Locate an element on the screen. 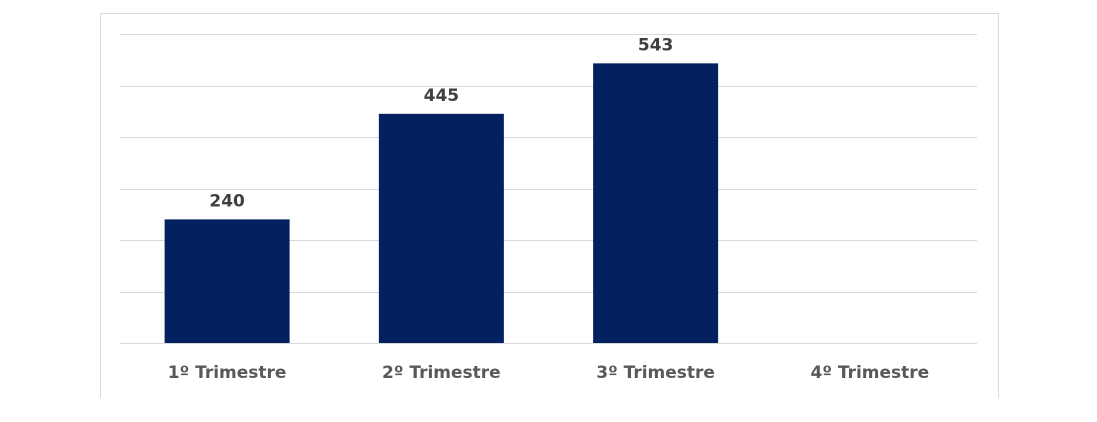 This screenshot has width=1097, height=422. data-label: 543 is located at coordinates (656, 45).